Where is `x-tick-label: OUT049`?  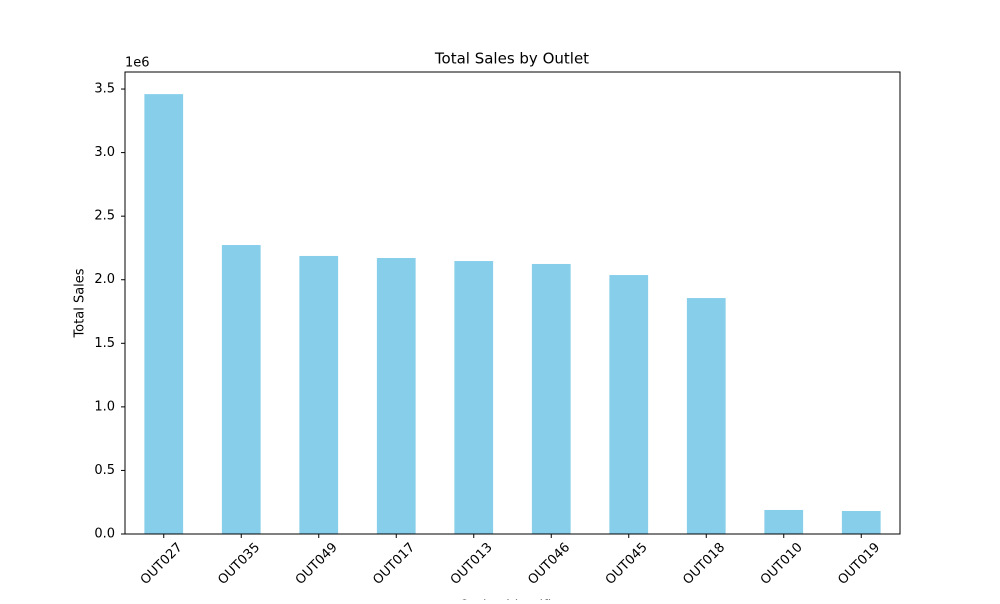 x-tick-label: OUT049 is located at coordinates (317, 564).